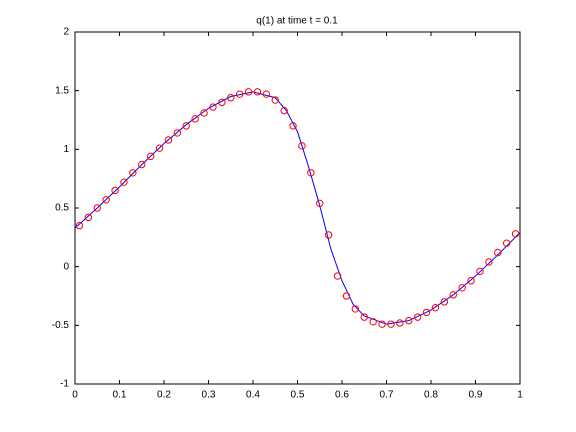 Image resolution: width=576 pixels, height=432 pixels. I want to click on x-tick-label: 0, so click(75, 395).